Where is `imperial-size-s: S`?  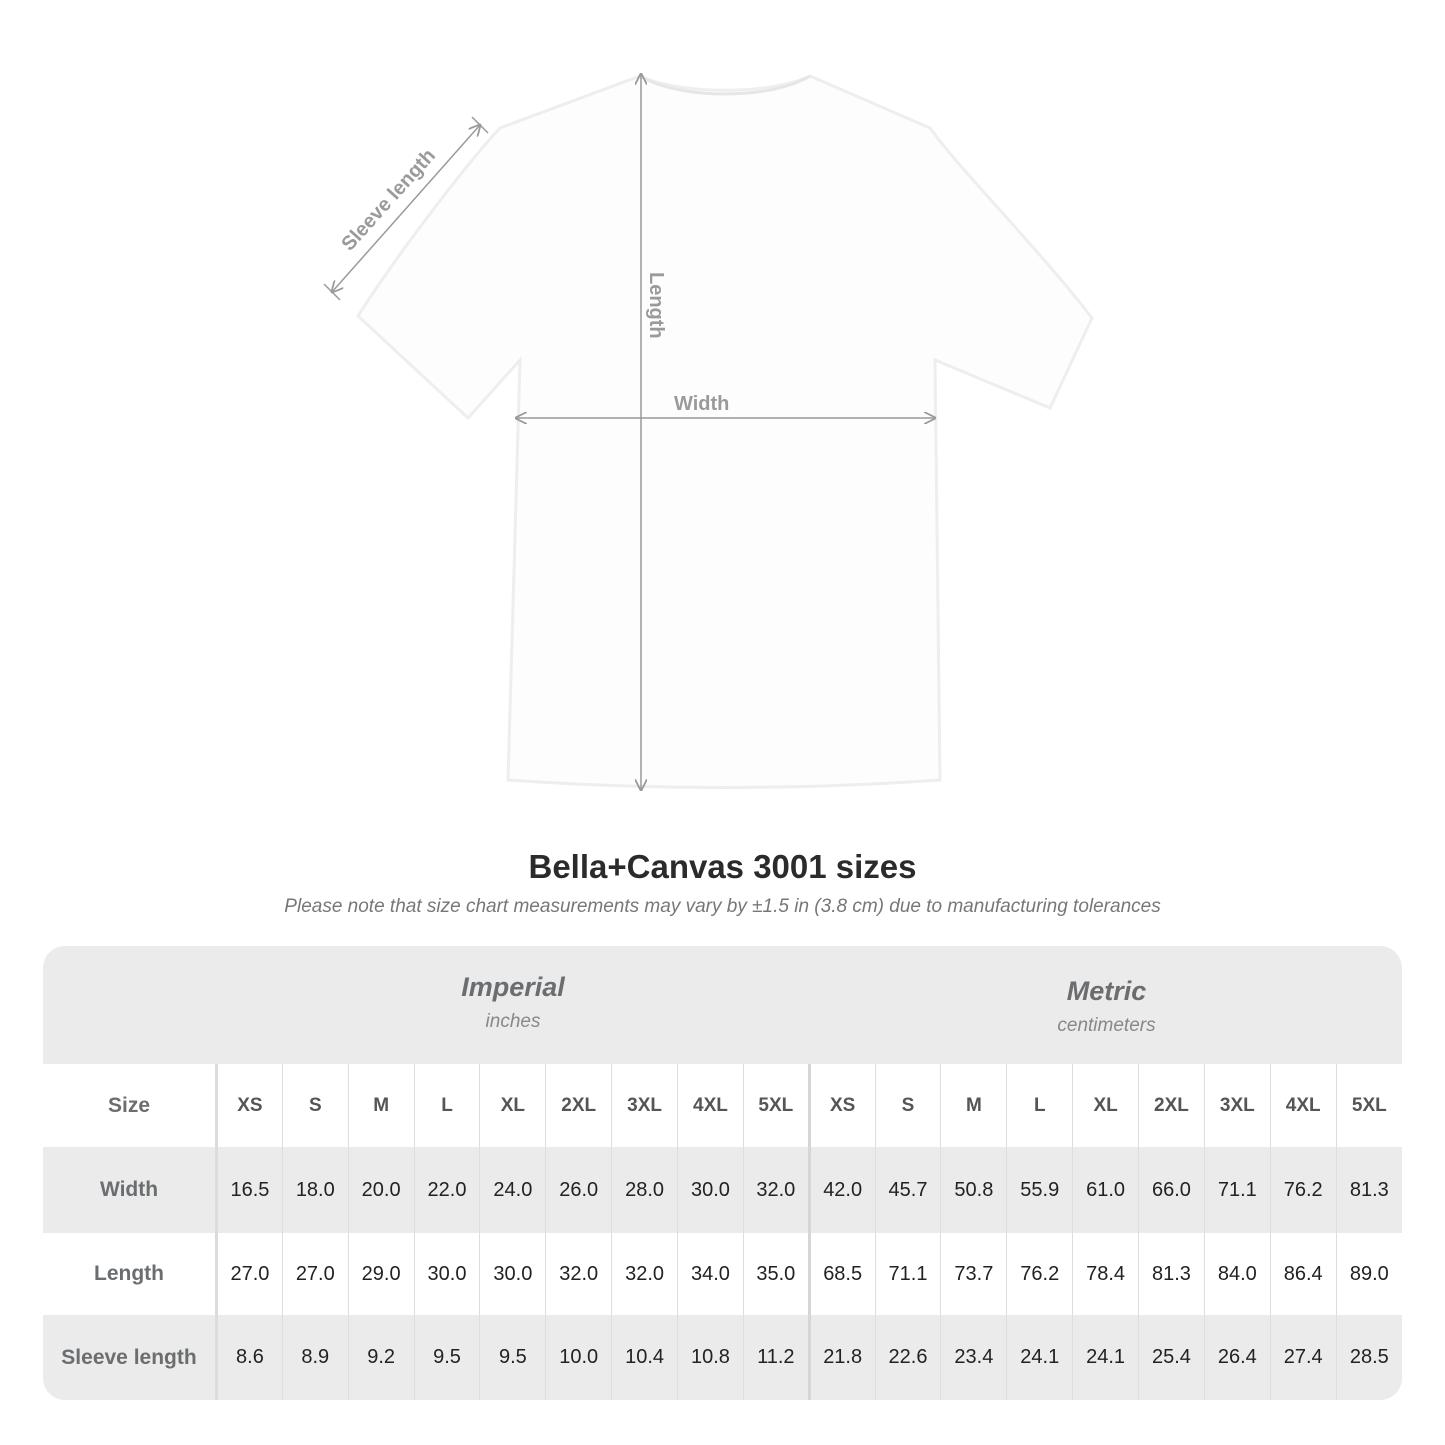
imperial-size-s: S is located at coordinates (315, 1105).